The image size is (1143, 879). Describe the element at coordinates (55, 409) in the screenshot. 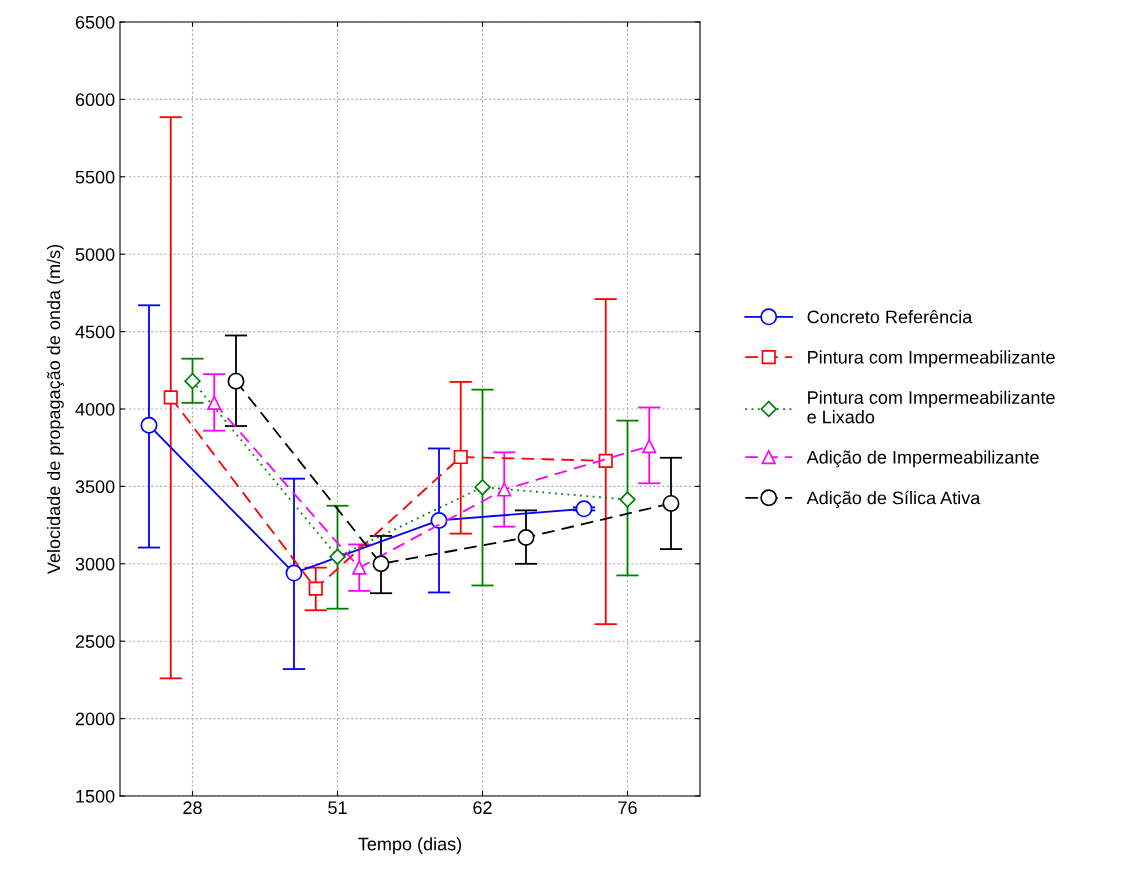

I see `y-axis-title: Velocidade de propagação de onda (m/s)` at that location.